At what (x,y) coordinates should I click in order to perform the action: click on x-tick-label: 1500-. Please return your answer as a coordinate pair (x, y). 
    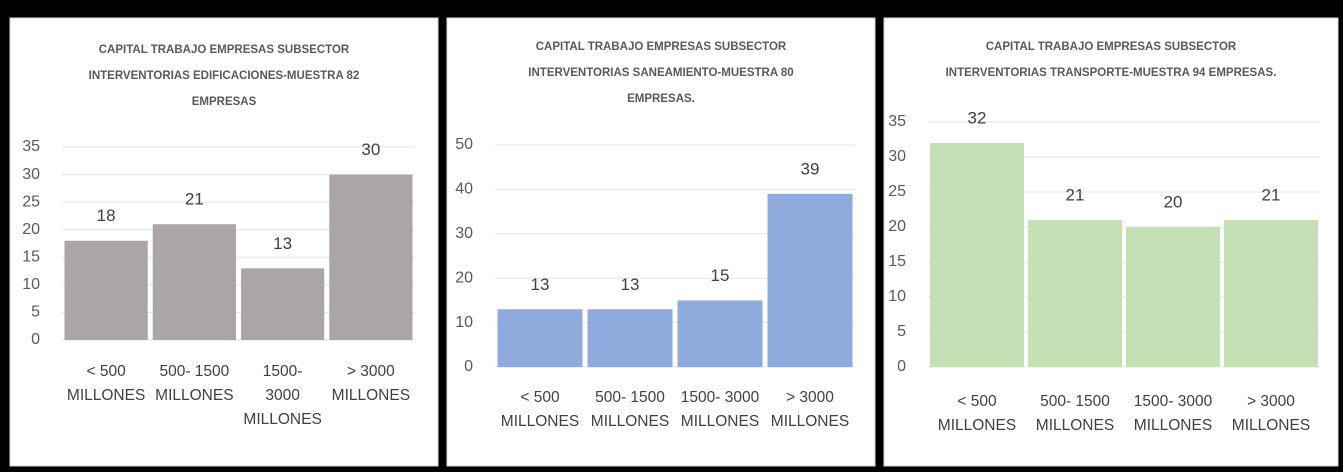
    Looking at the image, I should click on (283, 371).